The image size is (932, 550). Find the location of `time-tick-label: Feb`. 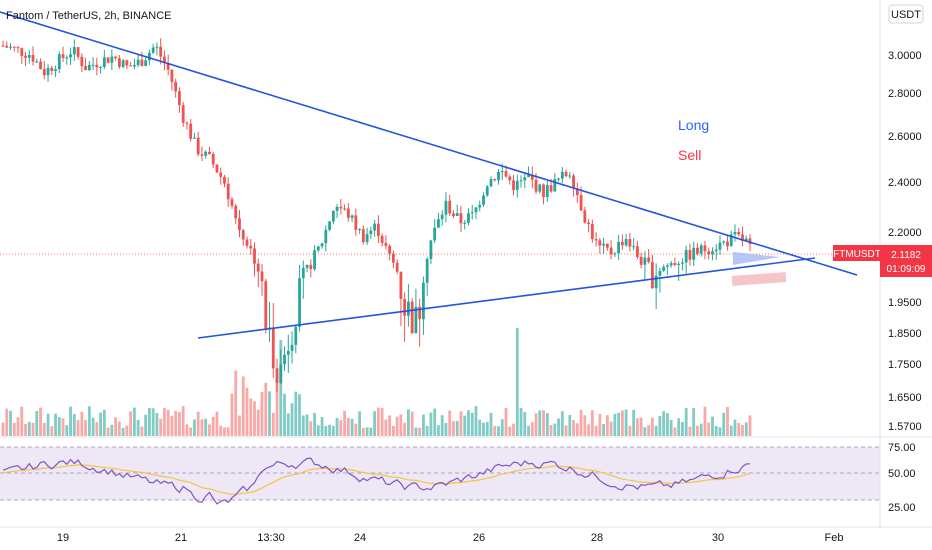

time-tick-label: Feb is located at coordinates (834, 538).